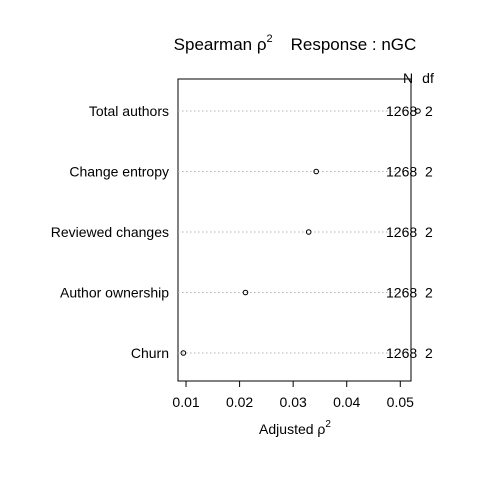 The image size is (480, 480). I want to click on title-main: Spearman ρ, so click(220, 44).